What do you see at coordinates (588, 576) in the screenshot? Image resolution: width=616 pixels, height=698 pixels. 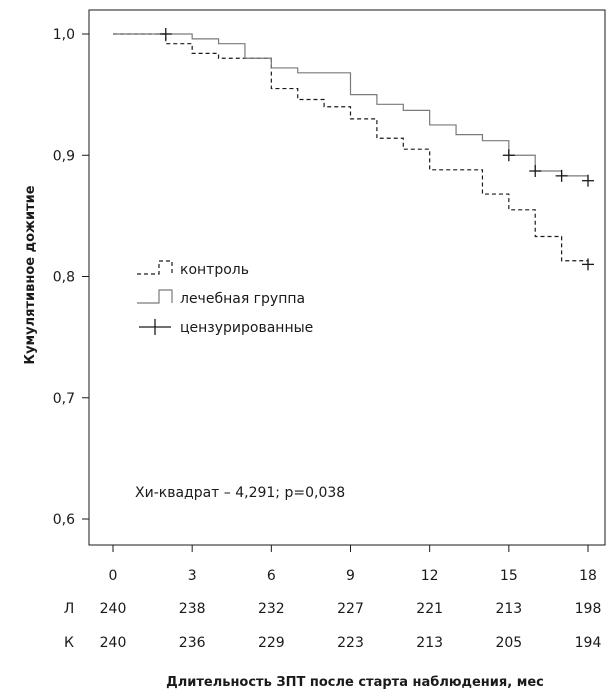 I see `x-tick-label: 18` at bounding box center [588, 576].